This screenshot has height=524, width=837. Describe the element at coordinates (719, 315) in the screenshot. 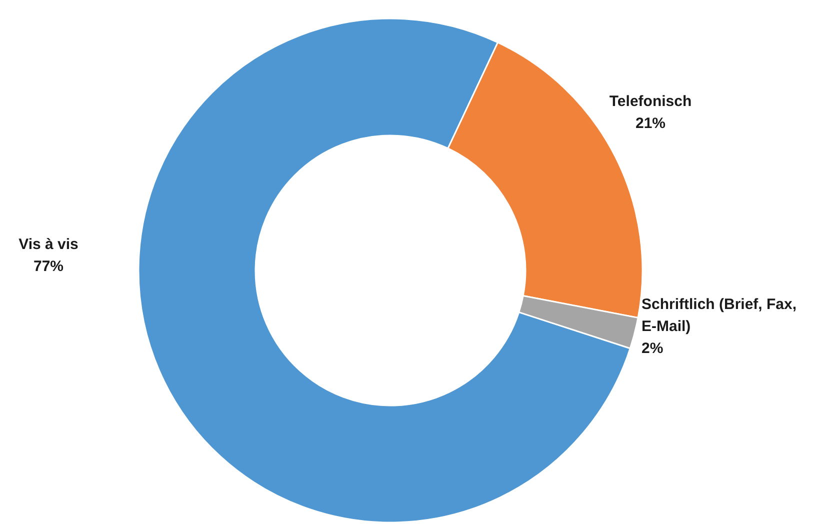

I see `slice-label: Schriftlich (Brief, Fax, E-Mail)` at that location.